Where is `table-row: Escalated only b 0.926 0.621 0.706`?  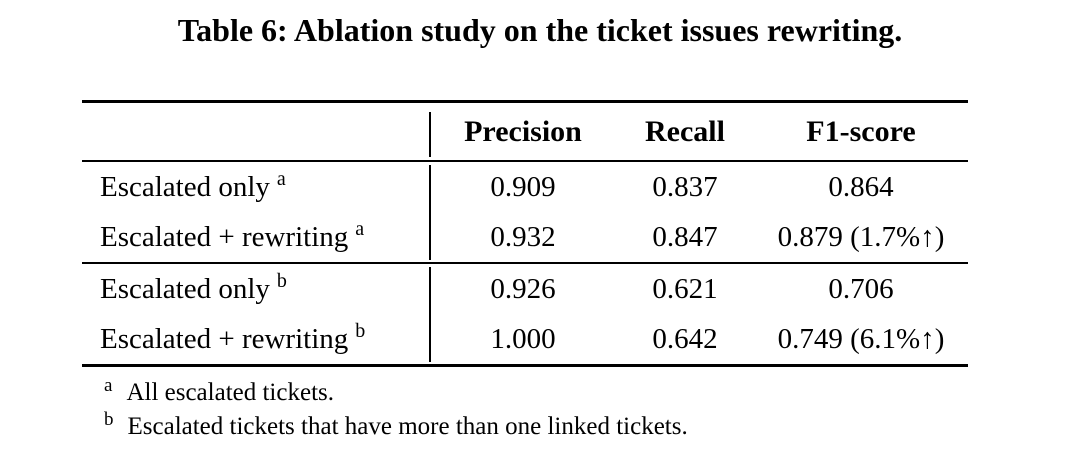 table-row: Escalated only b 0.926 0.621 0.706 is located at coordinates (525, 288).